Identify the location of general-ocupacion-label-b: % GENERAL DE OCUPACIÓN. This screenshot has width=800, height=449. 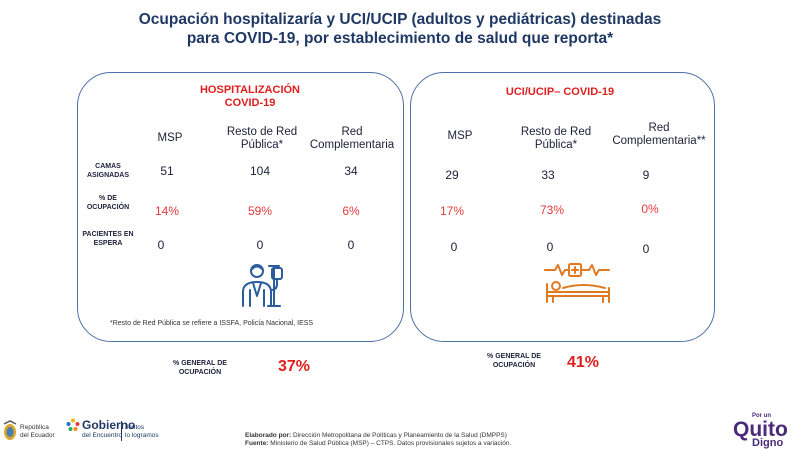
(514, 361).